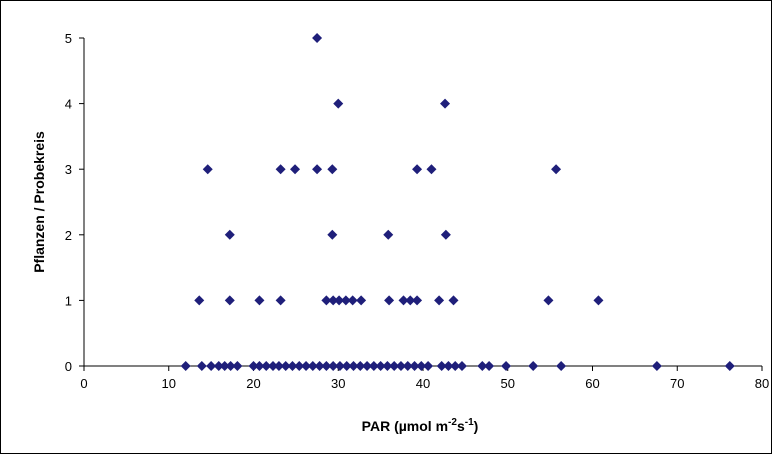 The height and width of the screenshot is (459, 772). Describe the element at coordinates (405, 426) in the screenshot. I see `x-axis-title-base: PAR (µmol m` at that location.